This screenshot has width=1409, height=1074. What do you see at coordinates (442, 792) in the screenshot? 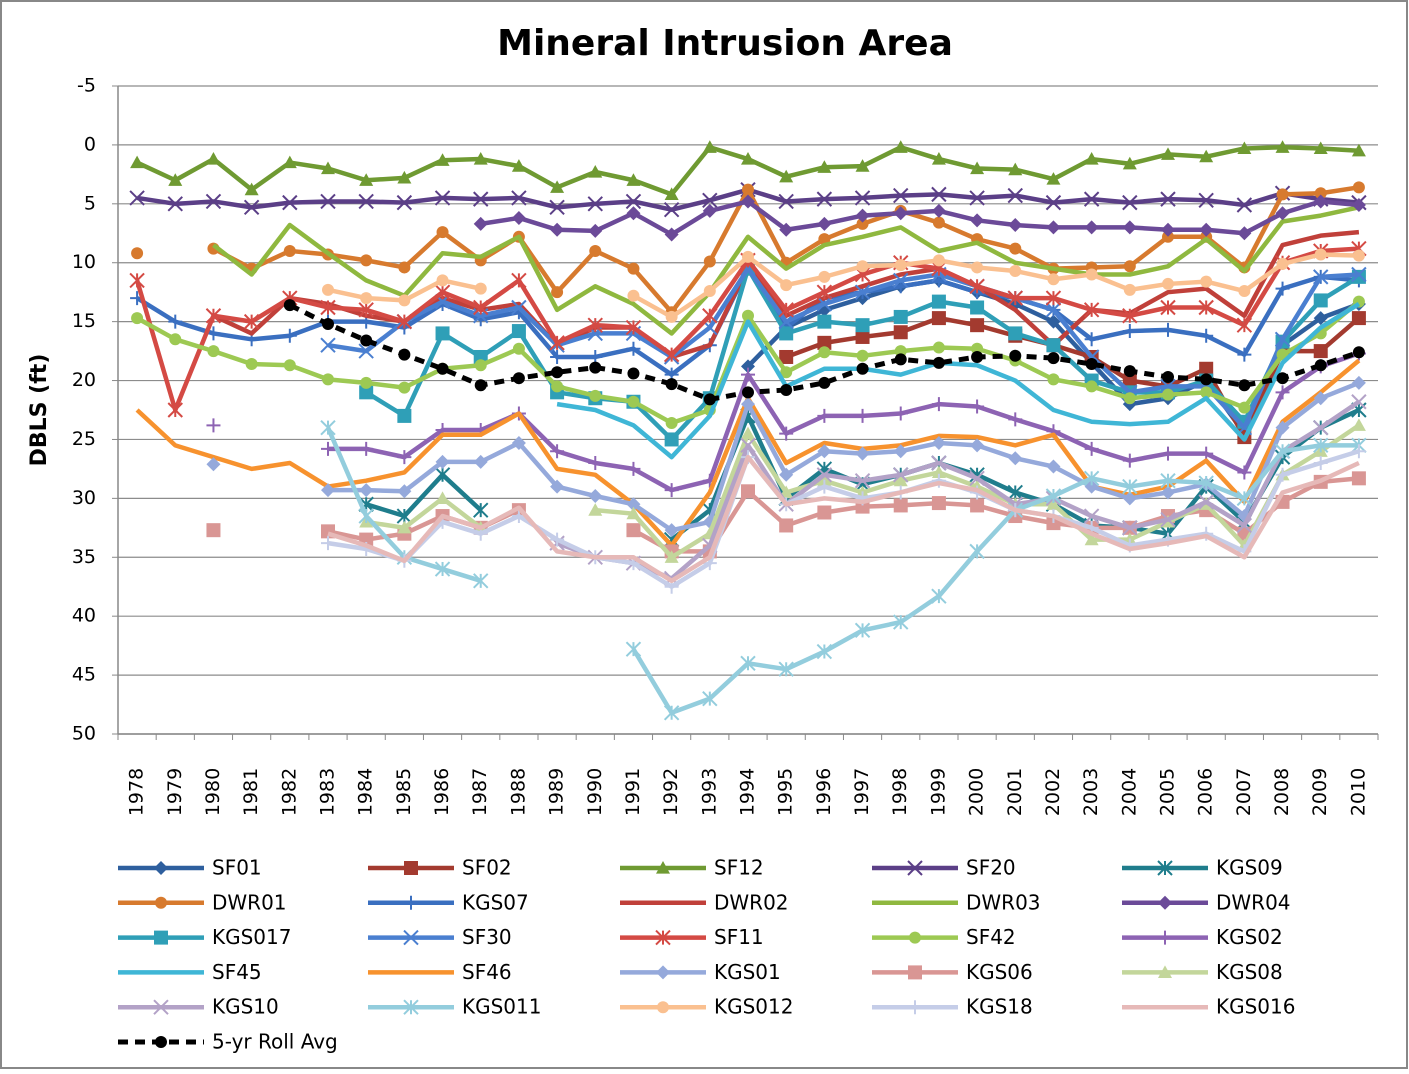
I see `x-tick-label: 1986` at bounding box center [442, 792].